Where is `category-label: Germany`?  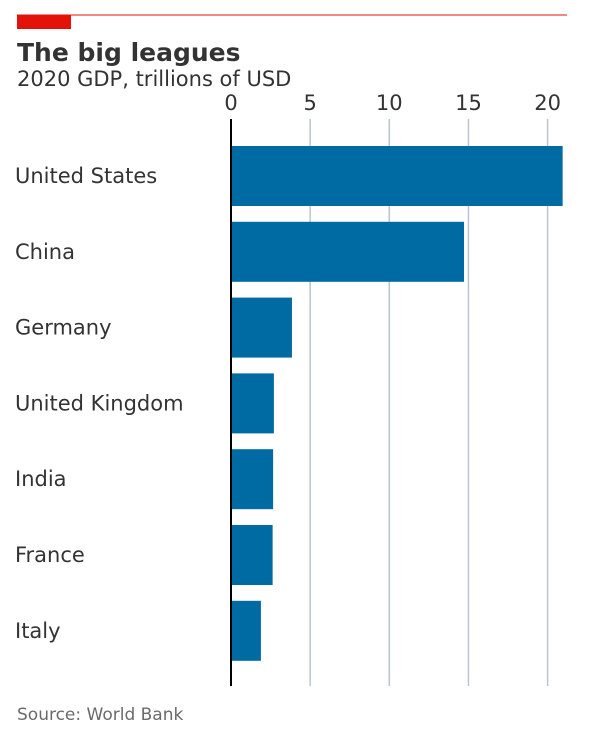 category-label: Germany is located at coordinates (63, 328).